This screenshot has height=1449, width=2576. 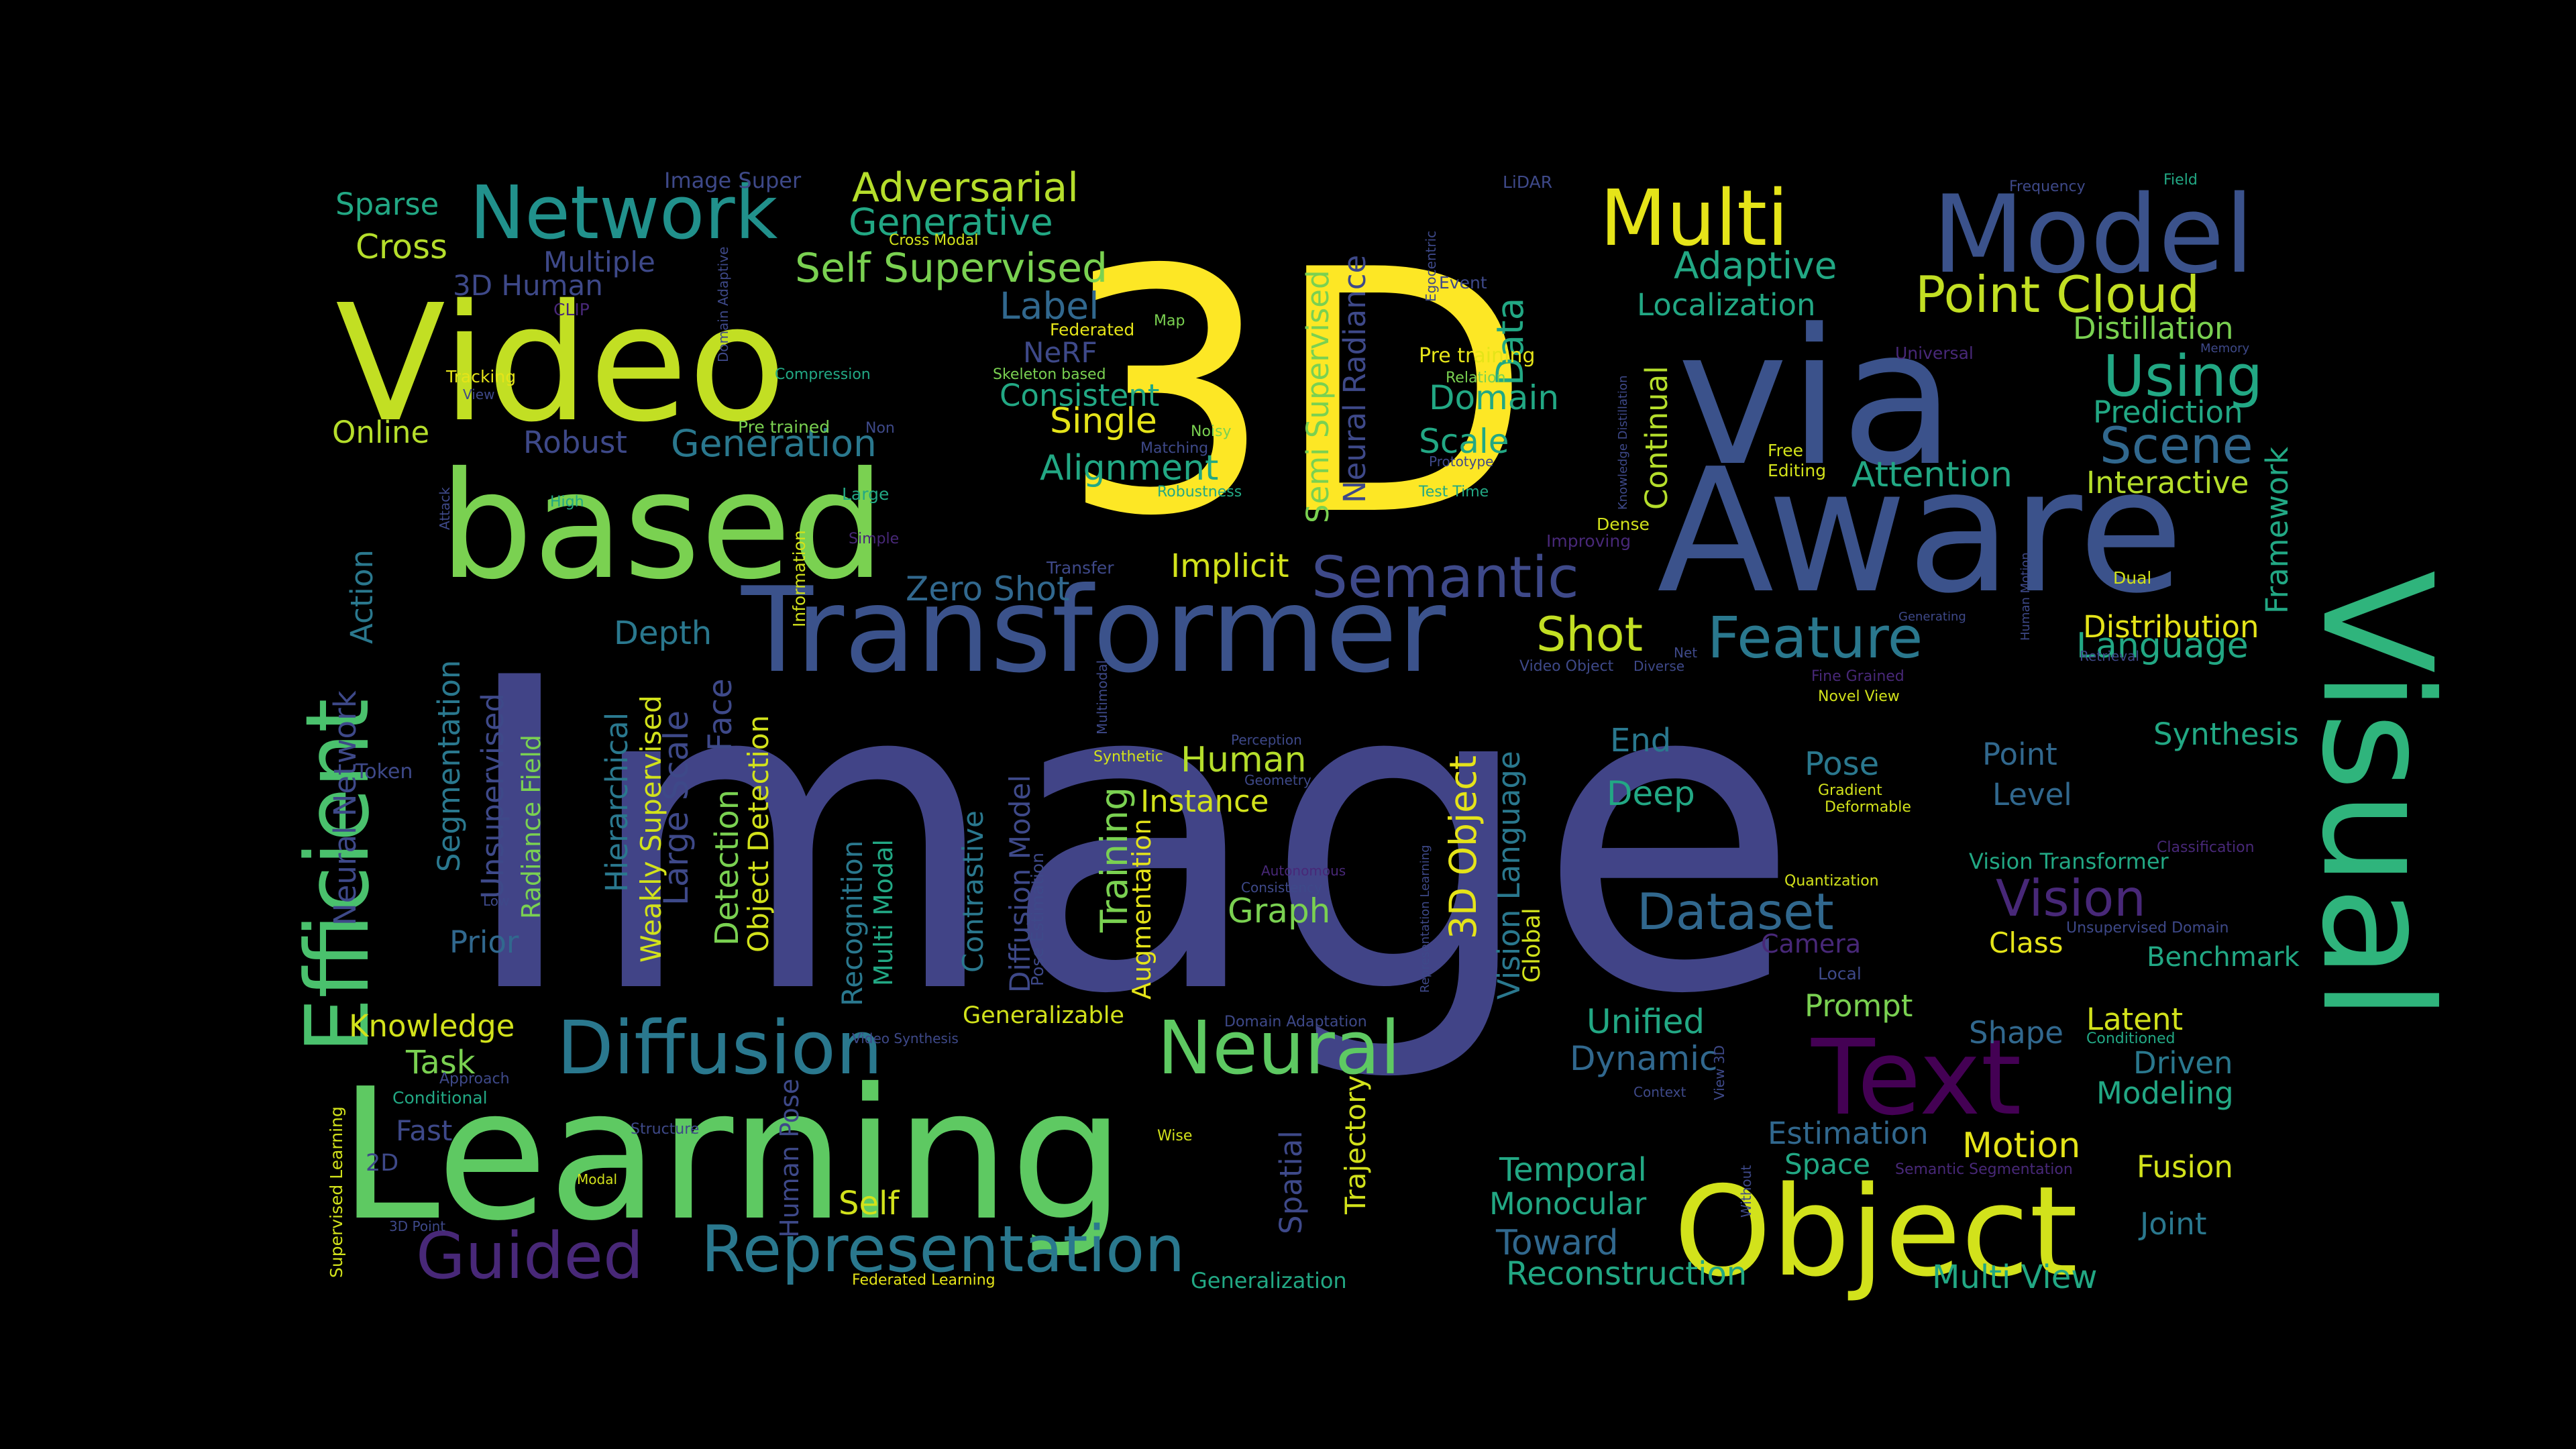 I want to click on word-distribution: Distribution, so click(x=2171, y=627).